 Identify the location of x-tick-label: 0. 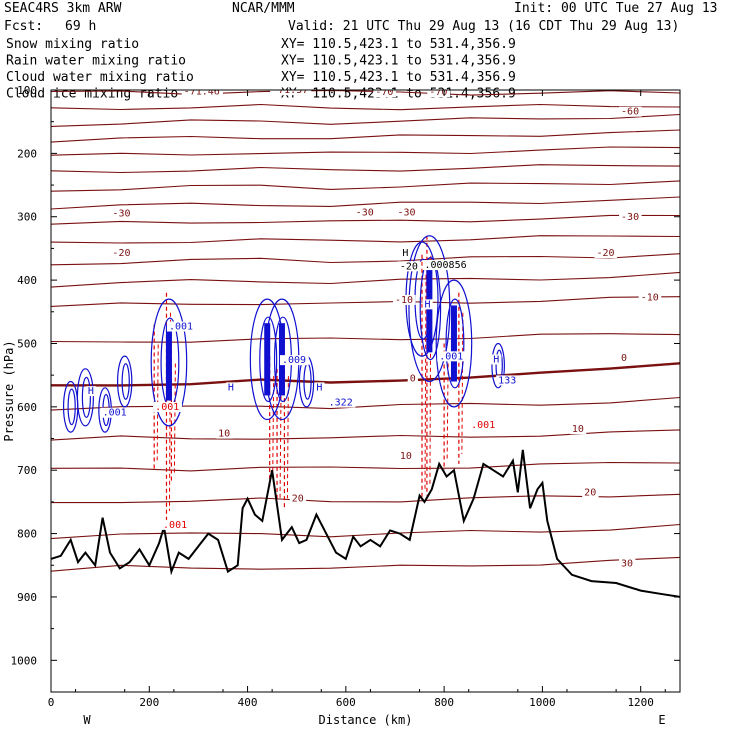
(51, 702).